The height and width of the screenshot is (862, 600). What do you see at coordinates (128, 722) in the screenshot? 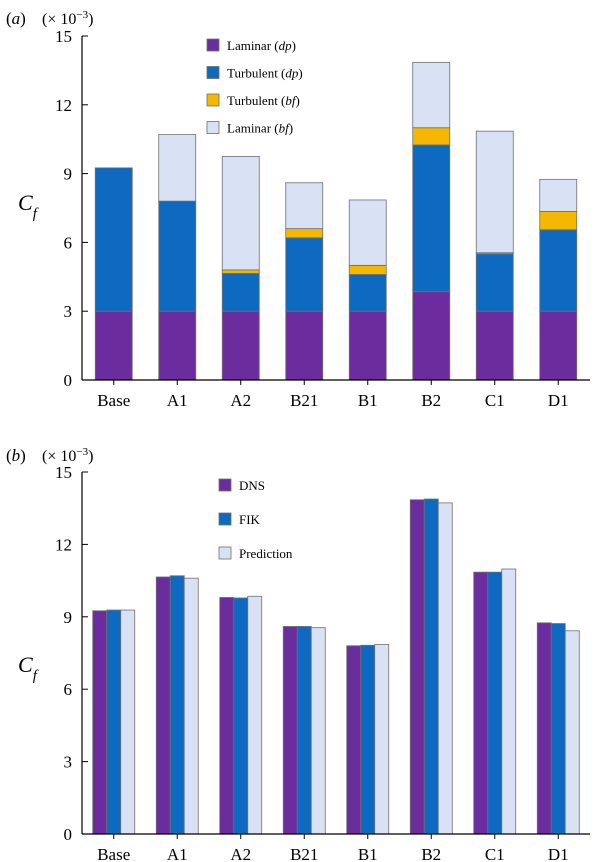
I see `bar-base-prediction` at bounding box center [128, 722].